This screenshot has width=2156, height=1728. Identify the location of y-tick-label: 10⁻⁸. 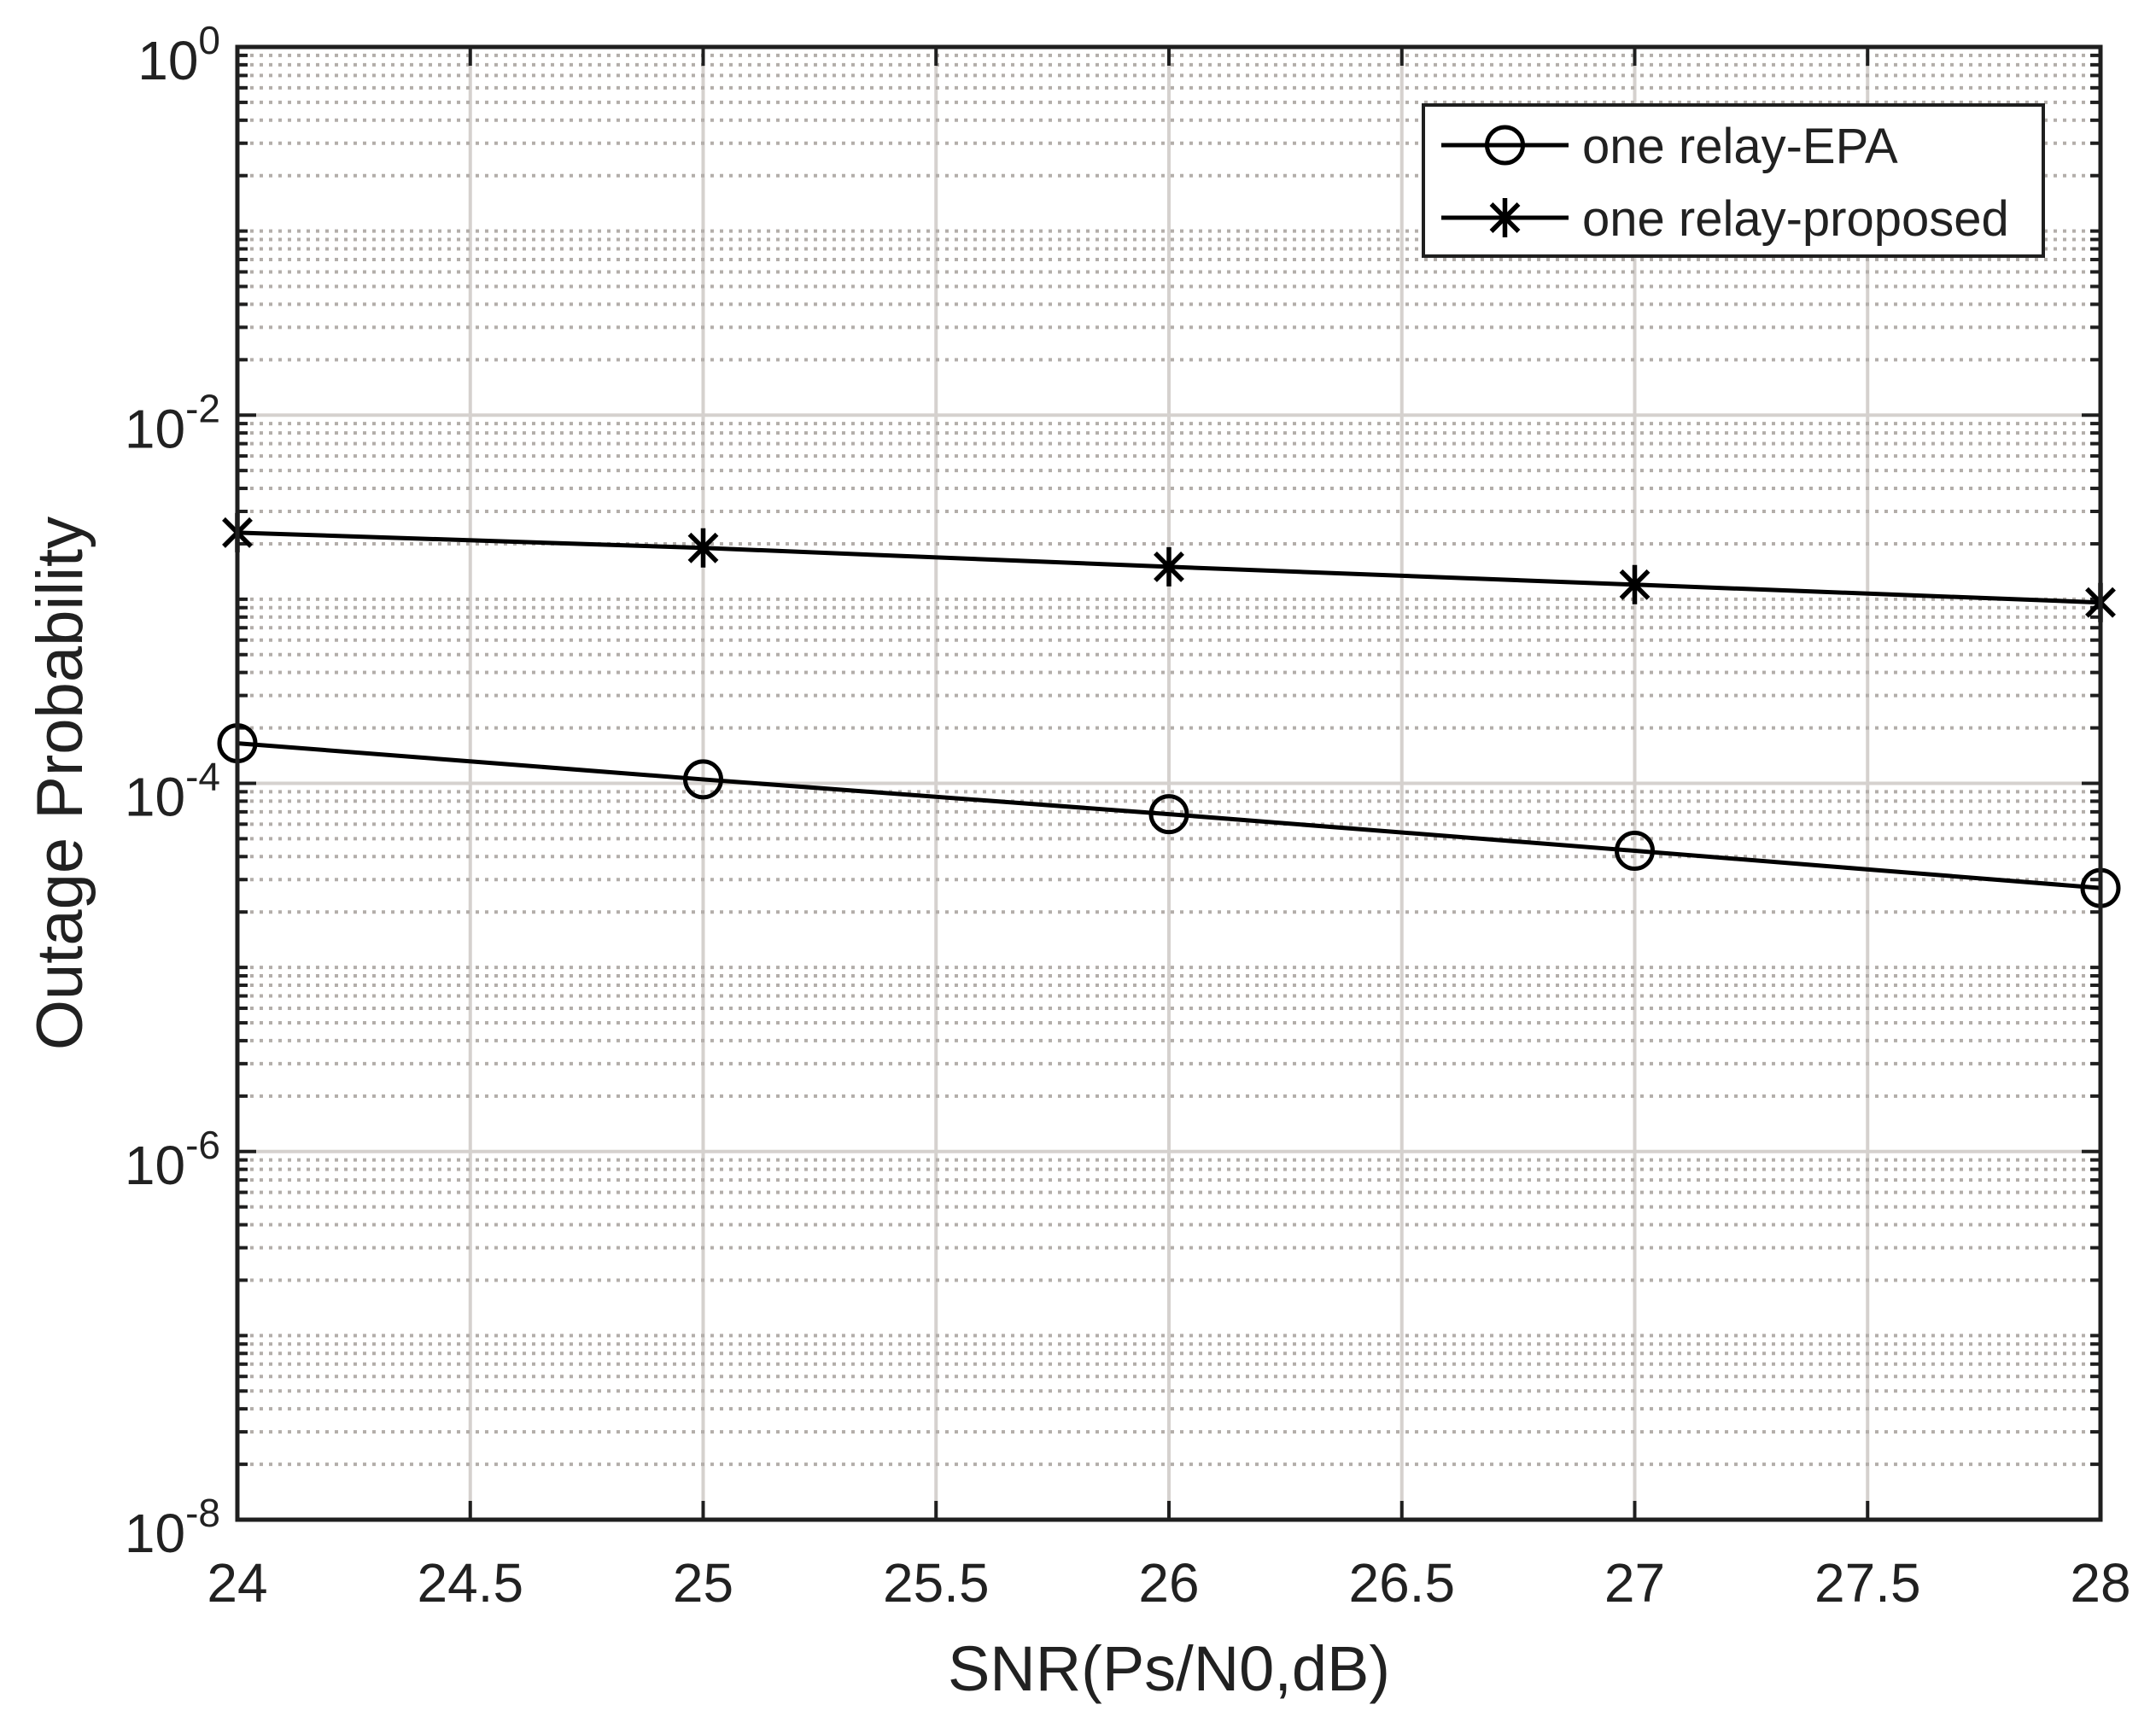
(172, 1527).